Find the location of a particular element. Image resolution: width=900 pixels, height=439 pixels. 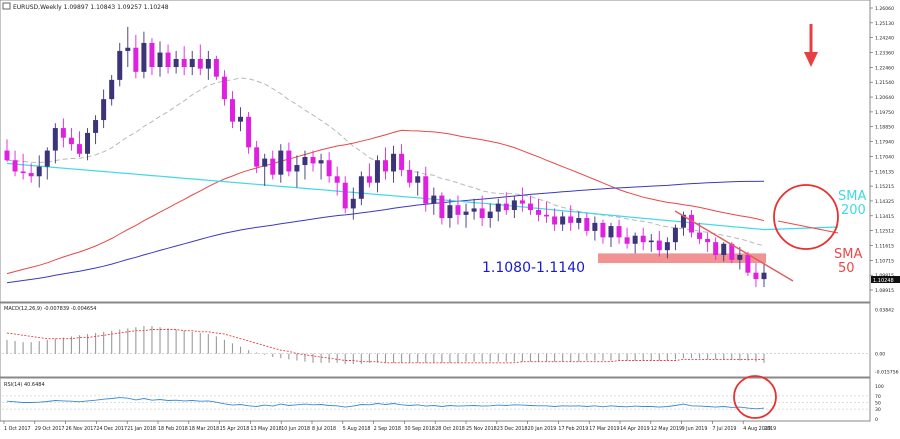

price-scale-label: 1.20640 is located at coordinates (884, 98).